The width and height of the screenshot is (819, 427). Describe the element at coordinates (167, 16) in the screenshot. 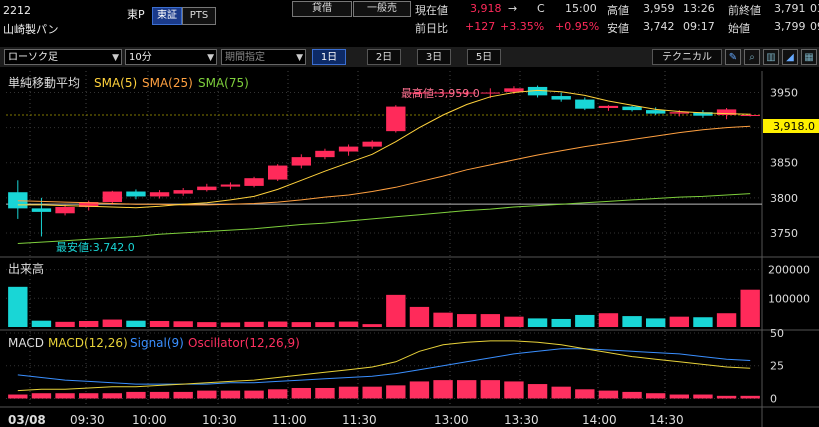

I see `tab-tse: 東証` at that location.